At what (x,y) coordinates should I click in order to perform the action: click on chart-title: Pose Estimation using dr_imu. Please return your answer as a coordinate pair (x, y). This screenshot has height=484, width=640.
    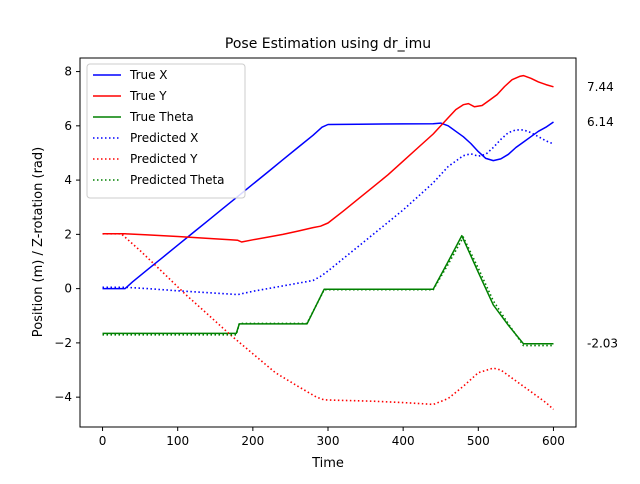
    Looking at the image, I should click on (328, 44).